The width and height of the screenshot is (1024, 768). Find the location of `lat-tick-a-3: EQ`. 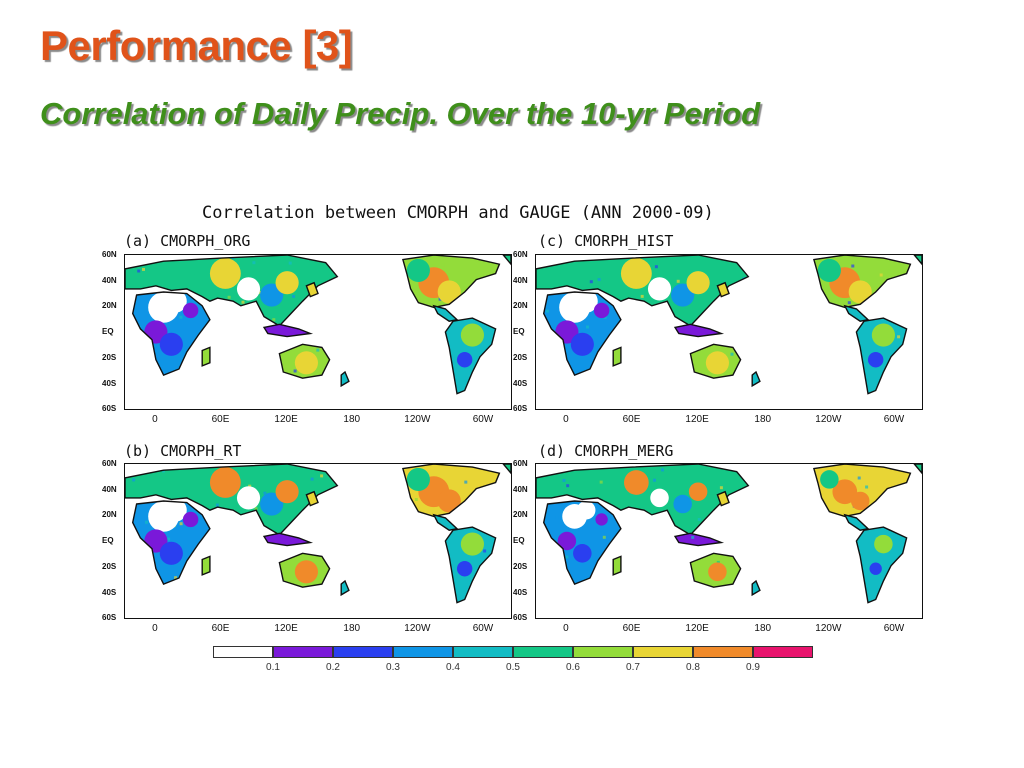

lat-tick-a-3: EQ is located at coordinates (108, 332).